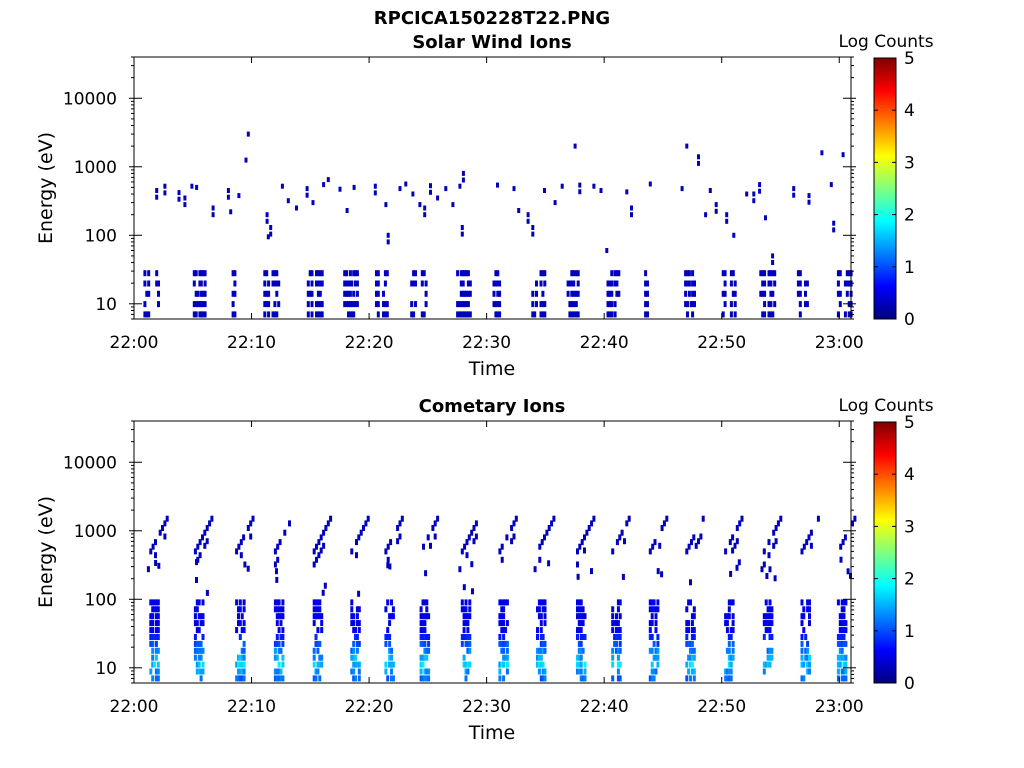 The width and height of the screenshot is (1024, 768). Describe the element at coordinates (909, 684) in the screenshot. I see `colorbar-tick-label: 0` at that location.